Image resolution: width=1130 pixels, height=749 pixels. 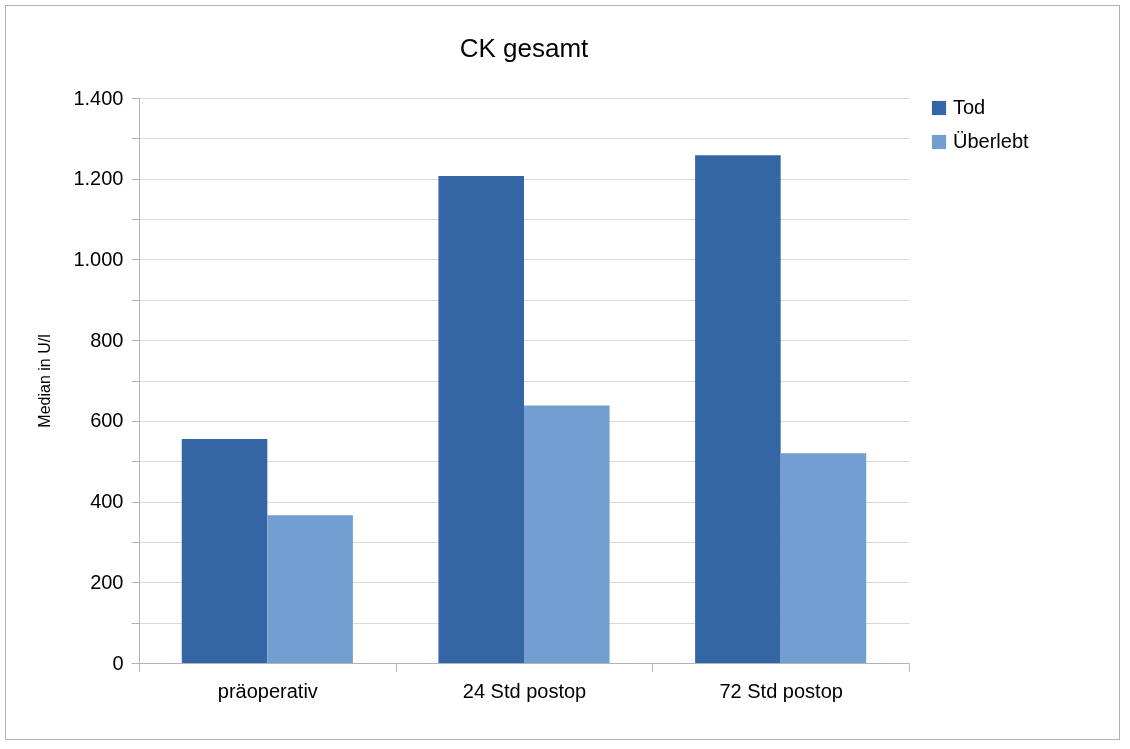 I want to click on y-tick-label: 0, so click(x=118, y=662).